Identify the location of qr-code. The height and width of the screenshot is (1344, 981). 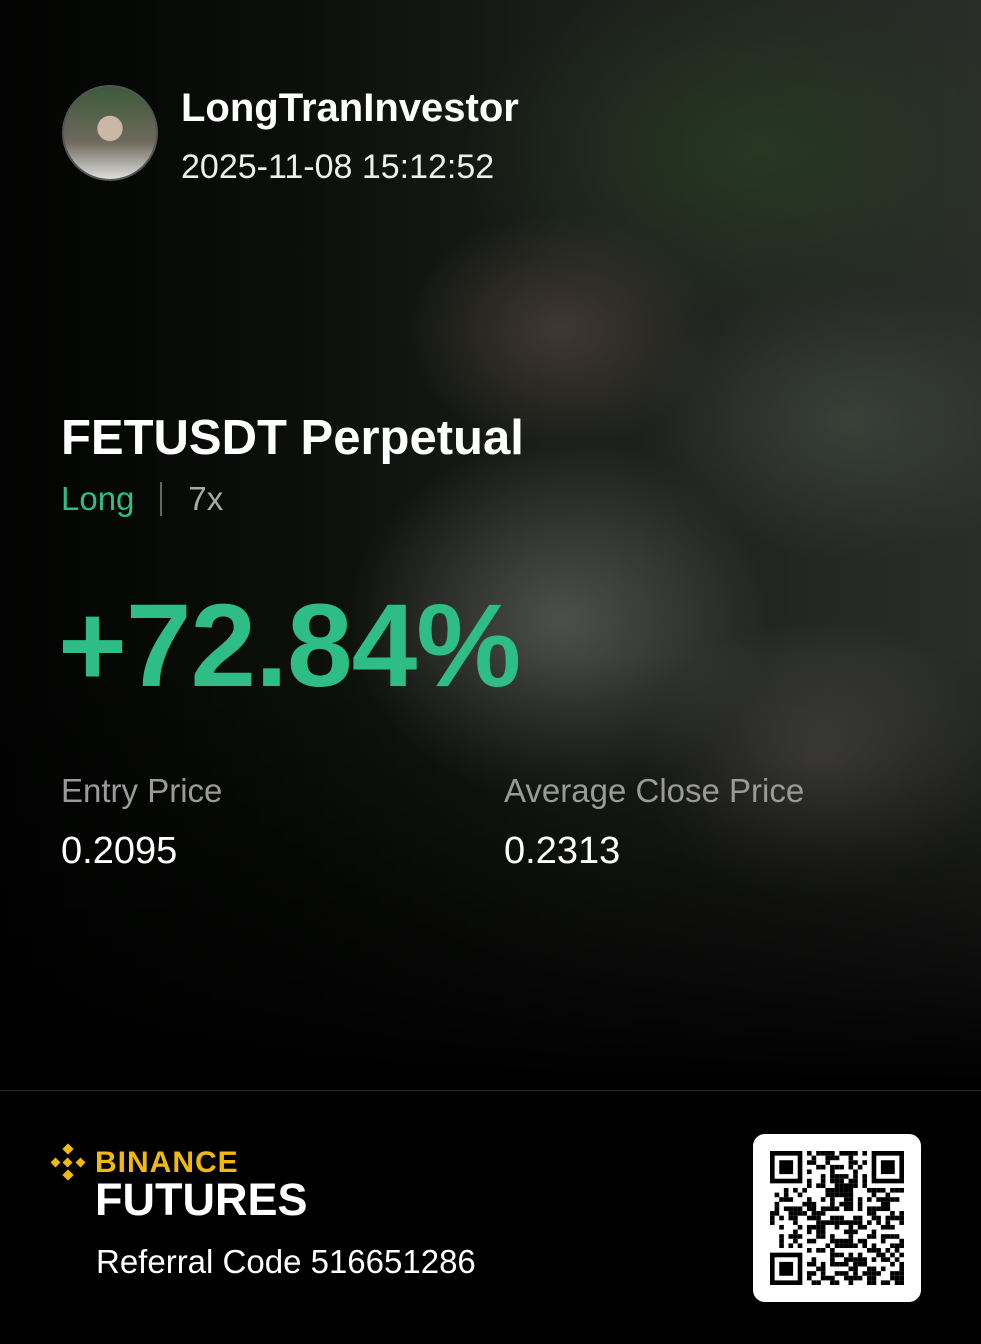
(837, 1218).